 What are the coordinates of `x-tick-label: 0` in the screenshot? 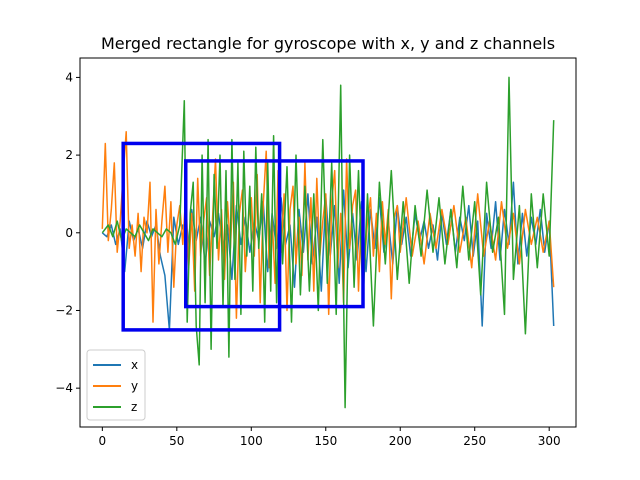 It's located at (103, 441).